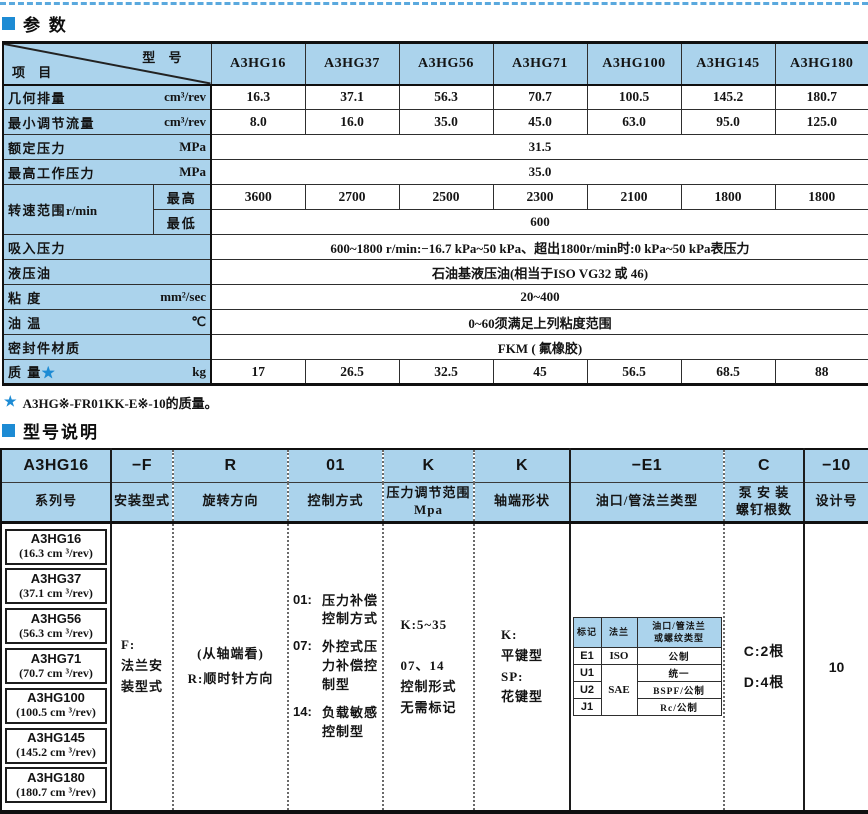 Image resolution: width=868 pixels, height=814 pixels. Describe the element at coordinates (258, 197) in the screenshot. I see `param-value: 3600` at that location.